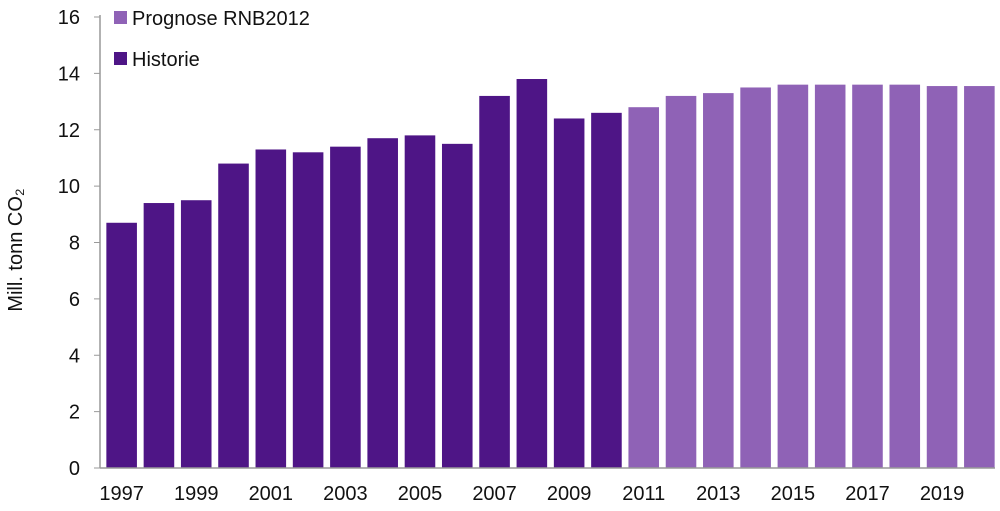 The width and height of the screenshot is (1000, 511). Describe the element at coordinates (69, 131) in the screenshot. I see `y-tick-label: 12` at that location.